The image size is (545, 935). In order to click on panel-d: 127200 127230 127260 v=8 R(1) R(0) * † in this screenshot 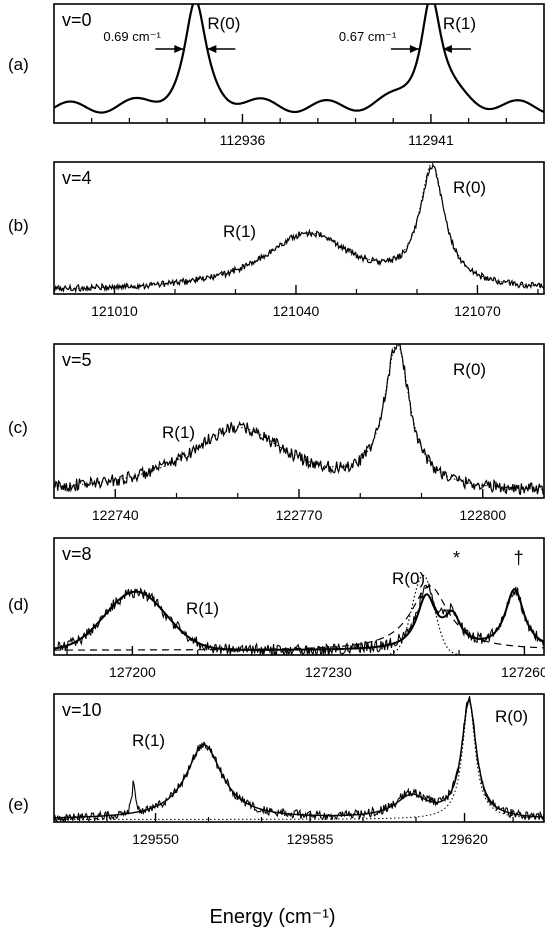, I will do `click(299, 608)`.